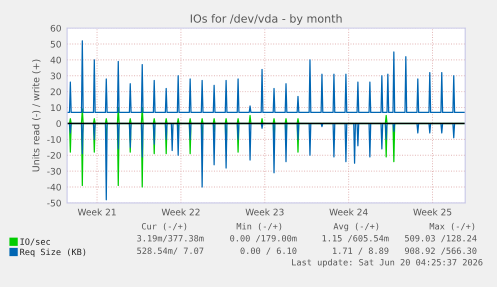 The height and width of the screenshot is (287, 497). What do you see at coordinates (55, 44) in the screenshot?
I see `y-tick-label: 50` at bounding box center [55, 44].